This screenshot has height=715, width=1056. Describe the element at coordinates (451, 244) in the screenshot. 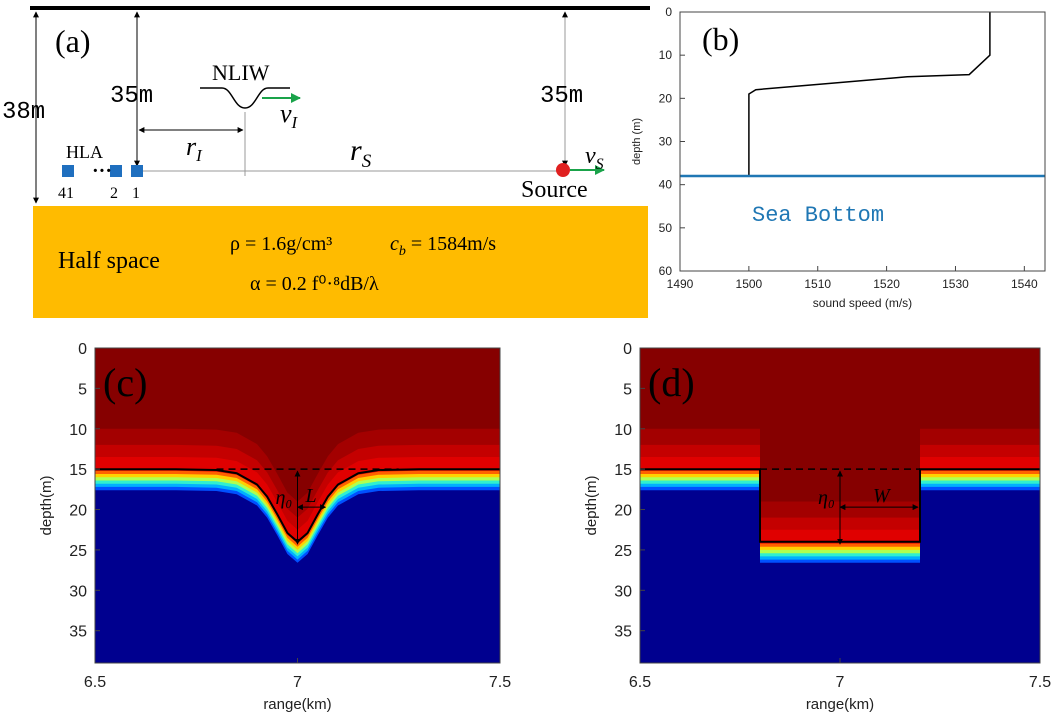

I see `value: = 1584m/s` at that location.